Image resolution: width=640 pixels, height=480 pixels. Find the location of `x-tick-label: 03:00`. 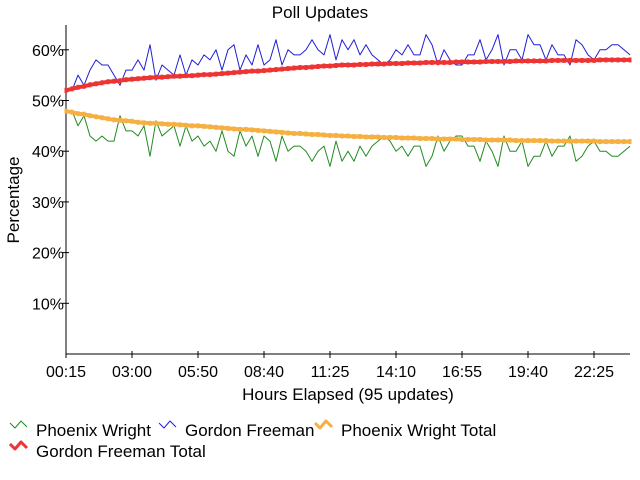

x-tick-label: 03:00 is located at coordinates (132, 372).